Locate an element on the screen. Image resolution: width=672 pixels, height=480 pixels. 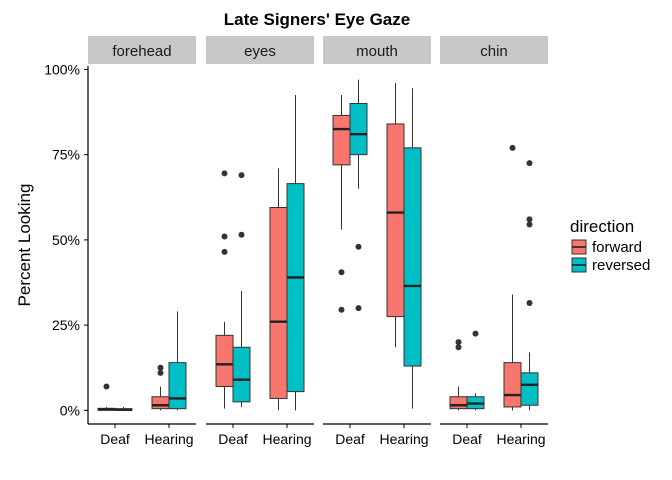
legend-label: reversed is located at coordinates (621, 265).